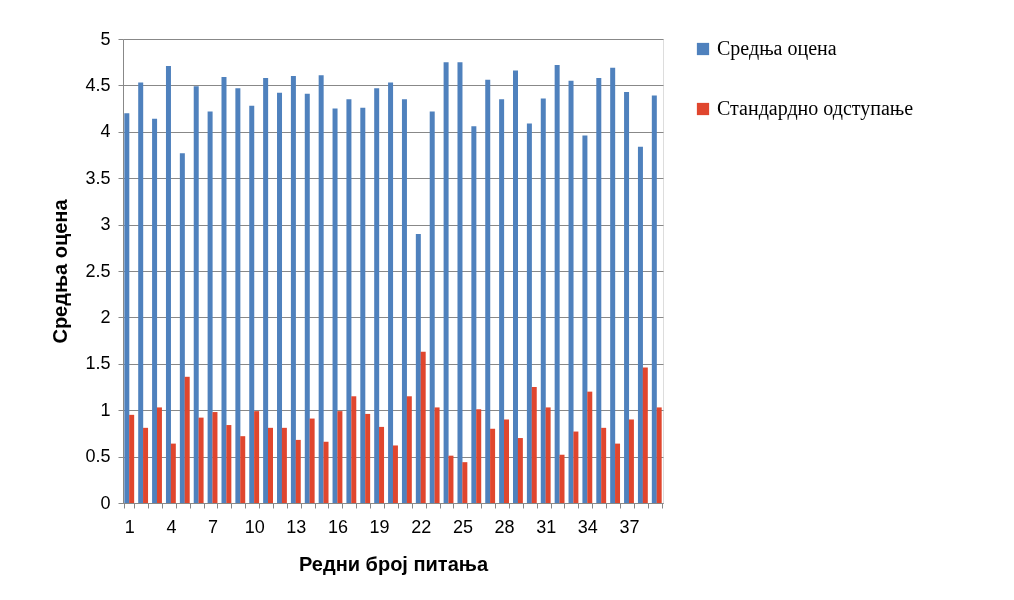  Describe the element at coordinates (105, 224) in the screenshot. I see `y-tick-label: 3` at that location.